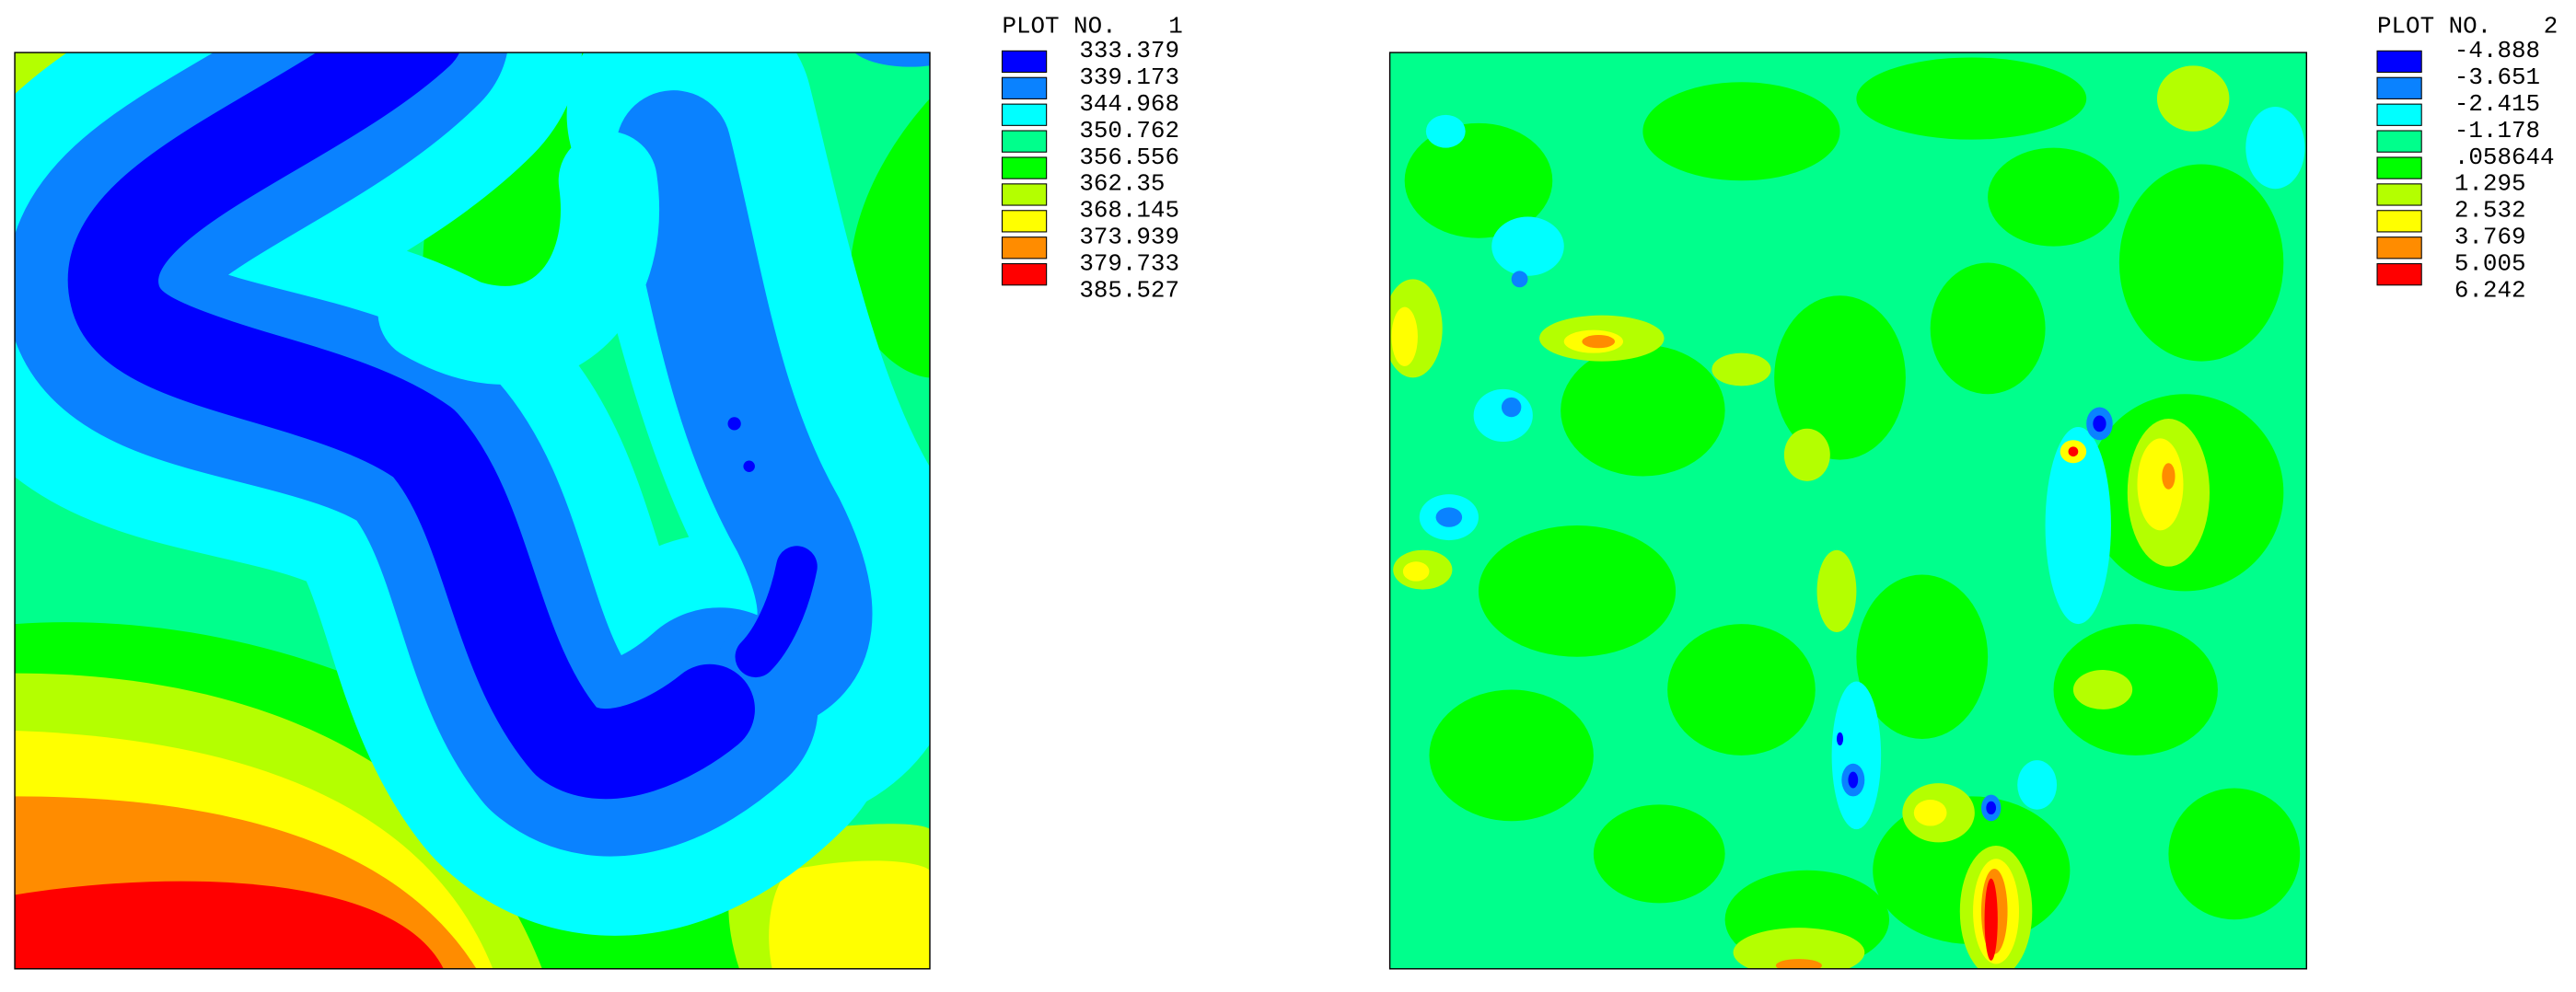  I want to click on legend-value: -3.651, so click(2497, 77).